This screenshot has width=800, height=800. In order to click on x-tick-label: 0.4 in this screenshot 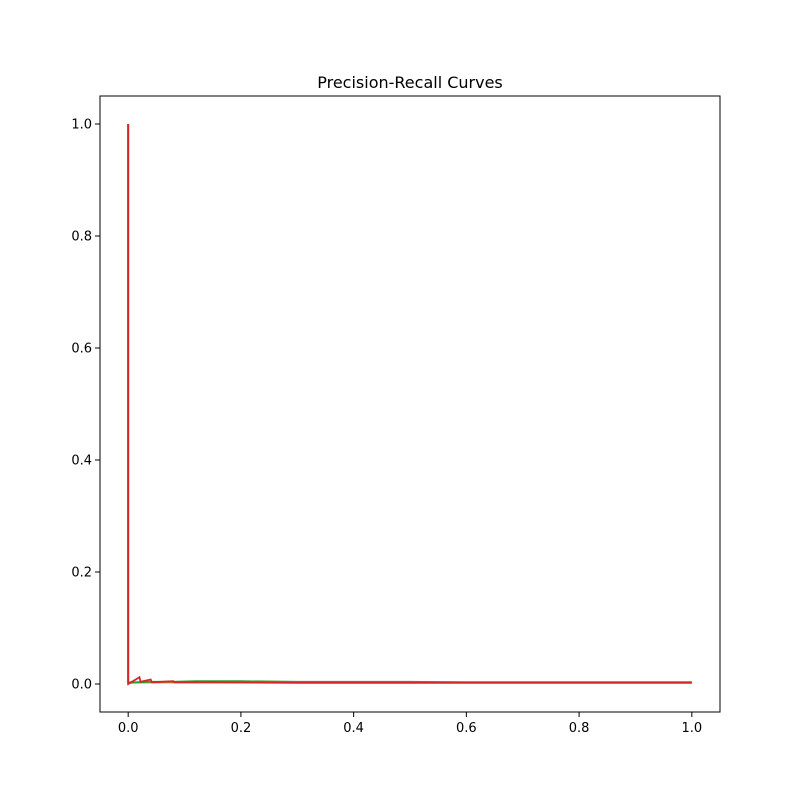, I will do `click(353, 728)`.